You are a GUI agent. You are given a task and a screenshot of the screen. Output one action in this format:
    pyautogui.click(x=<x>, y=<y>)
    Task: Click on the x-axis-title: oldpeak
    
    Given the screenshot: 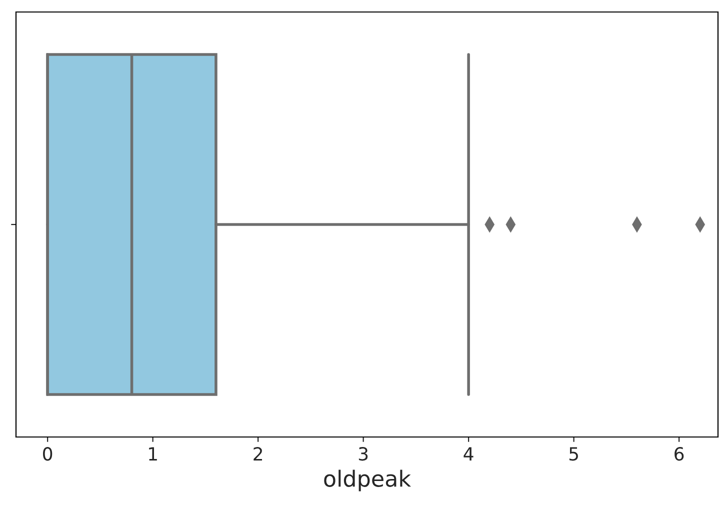 What is the action you would take?
    pyautogui.click(x=368, y=481)
    